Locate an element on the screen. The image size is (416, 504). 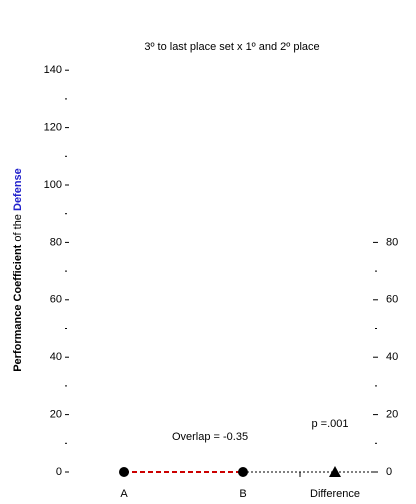
y2-tick-label: 80 is located at coordinates (392, 242).